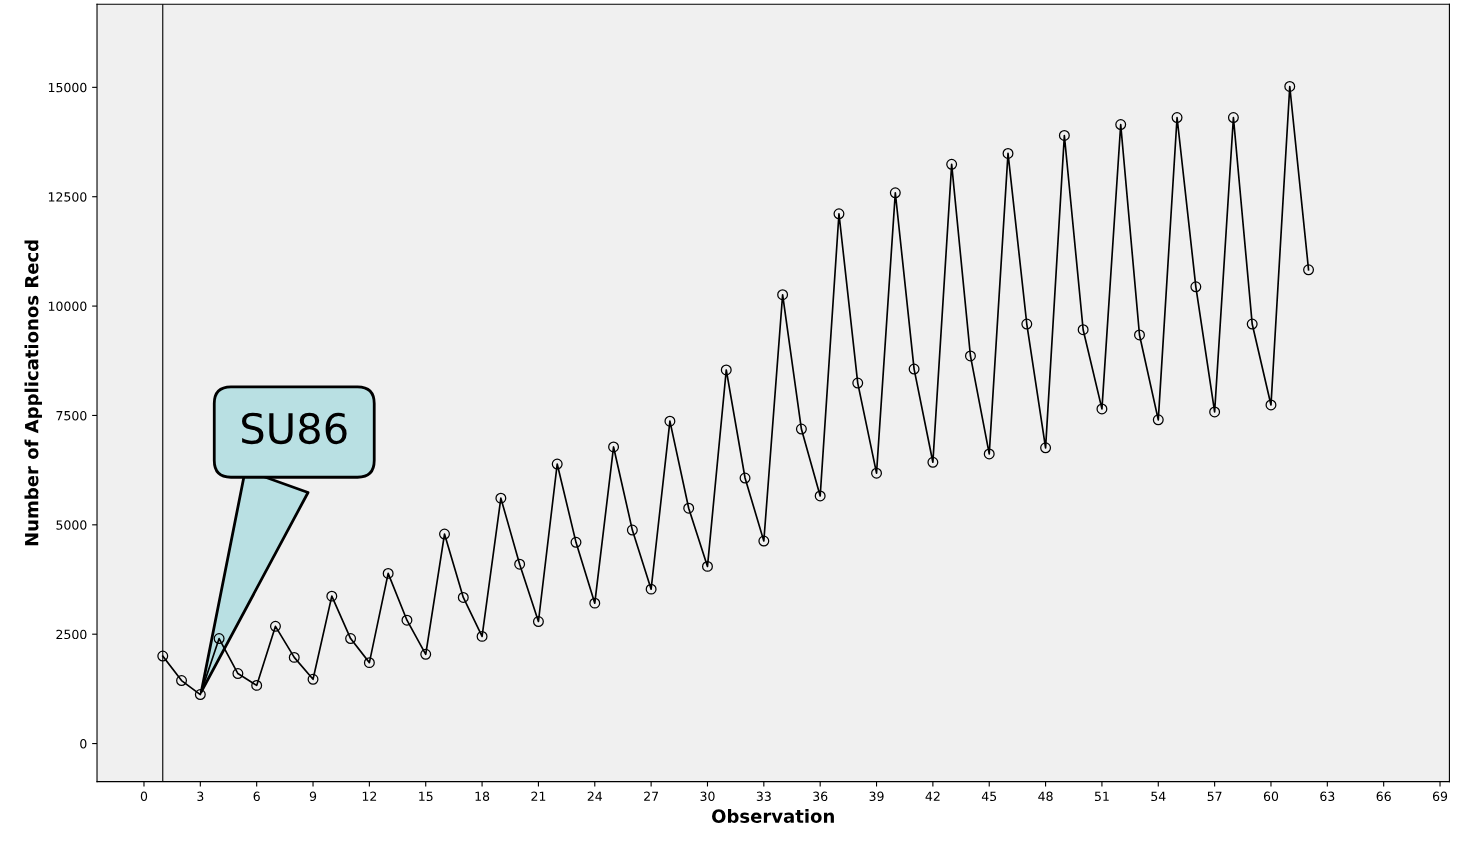 The image size is (1470, 845). What do you see at coordinates (200, 796) in the screenshot?
I see `x-tick-label: 3` at bounding box center [200, 796].